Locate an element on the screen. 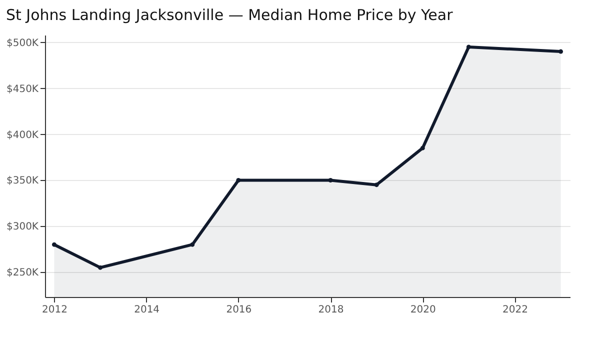 Image resolution: width=599 pixels, height=343 pixels. x-tick-label: 2012 is located at coordinates (55, 310).